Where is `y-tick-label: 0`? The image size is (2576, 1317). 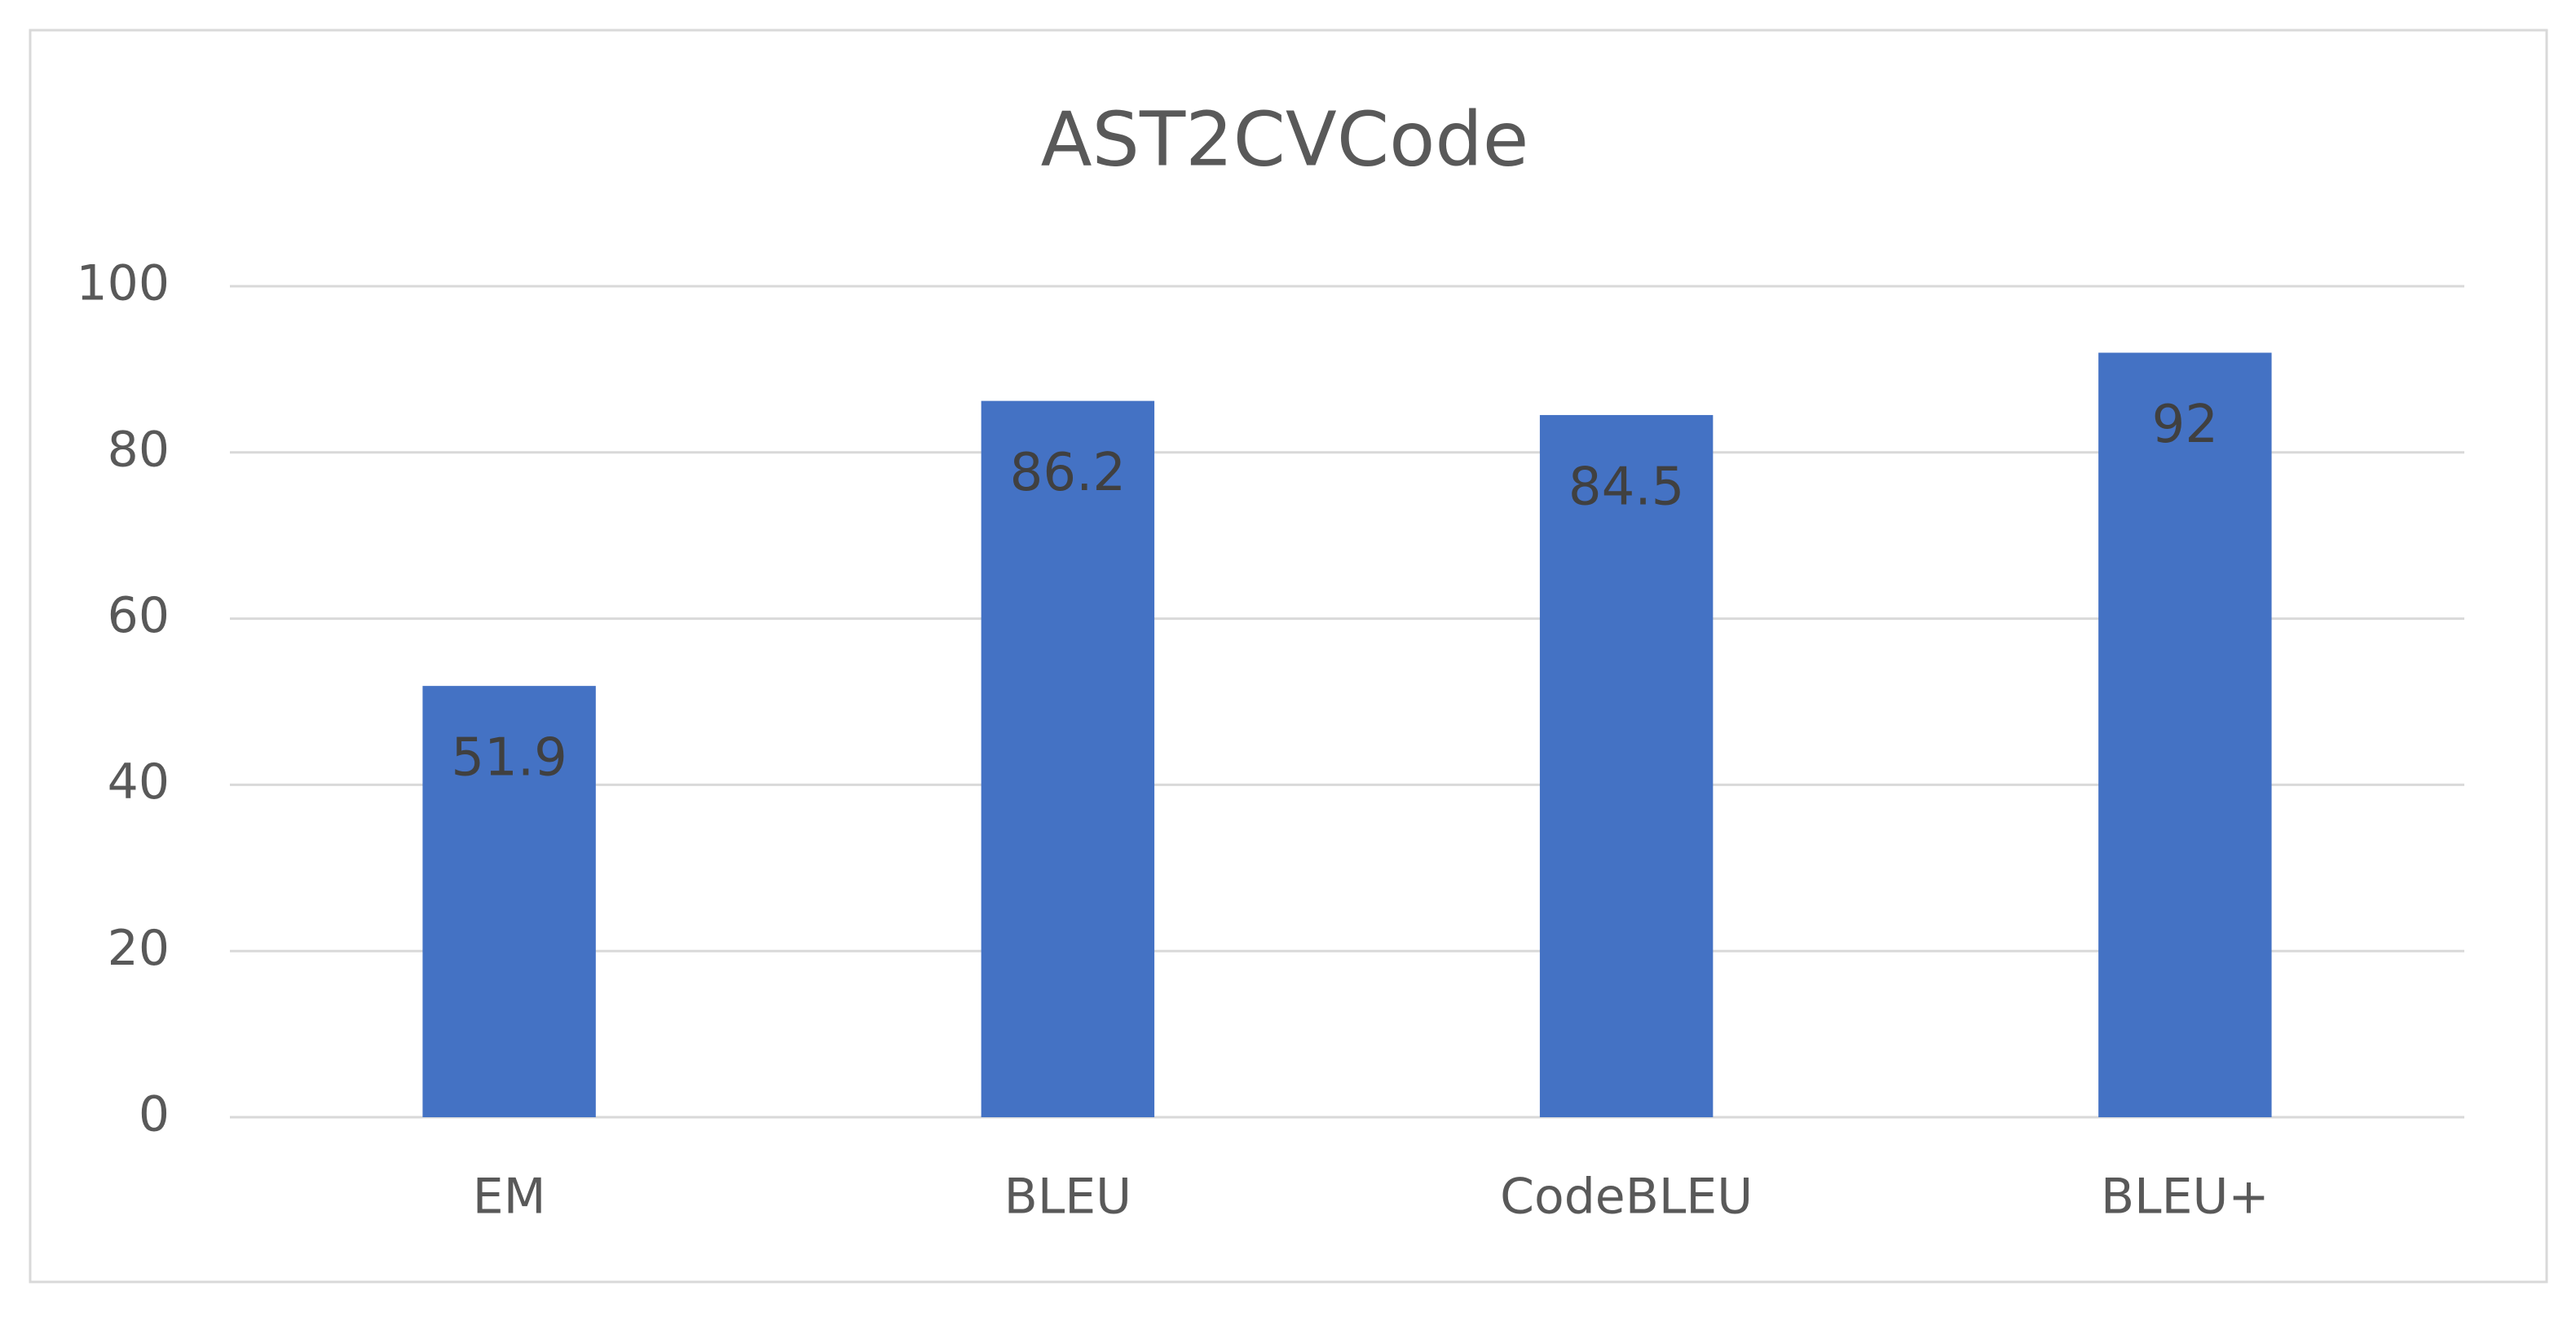 y-tick-label: 0 is located at coordinates (154, 1114).